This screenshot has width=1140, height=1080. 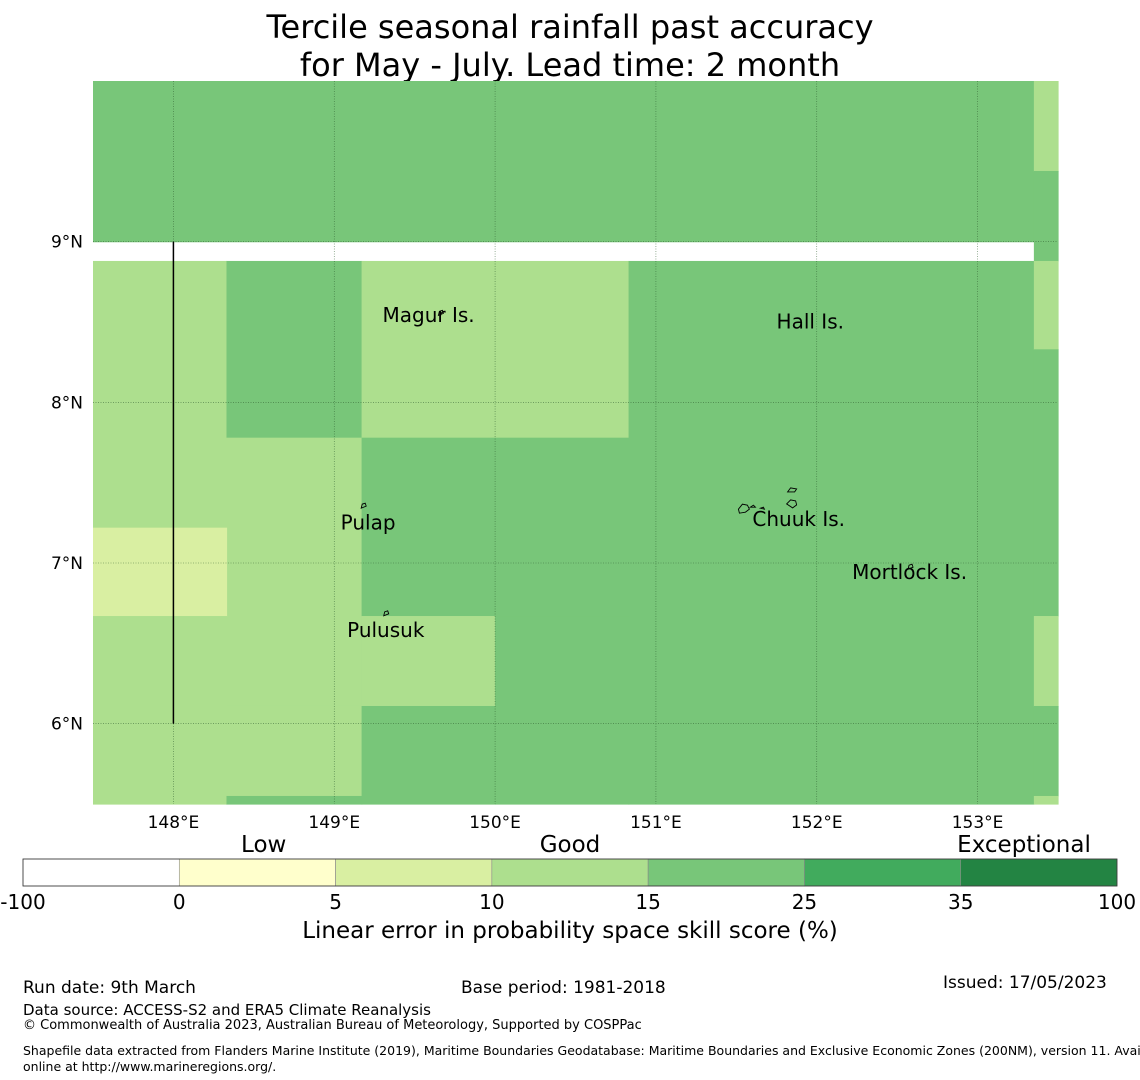 What do you see at coordinates (67, 725) in the screenshot?
I see `lat-tick-label: 6°N` at bounding box center [67, 725].